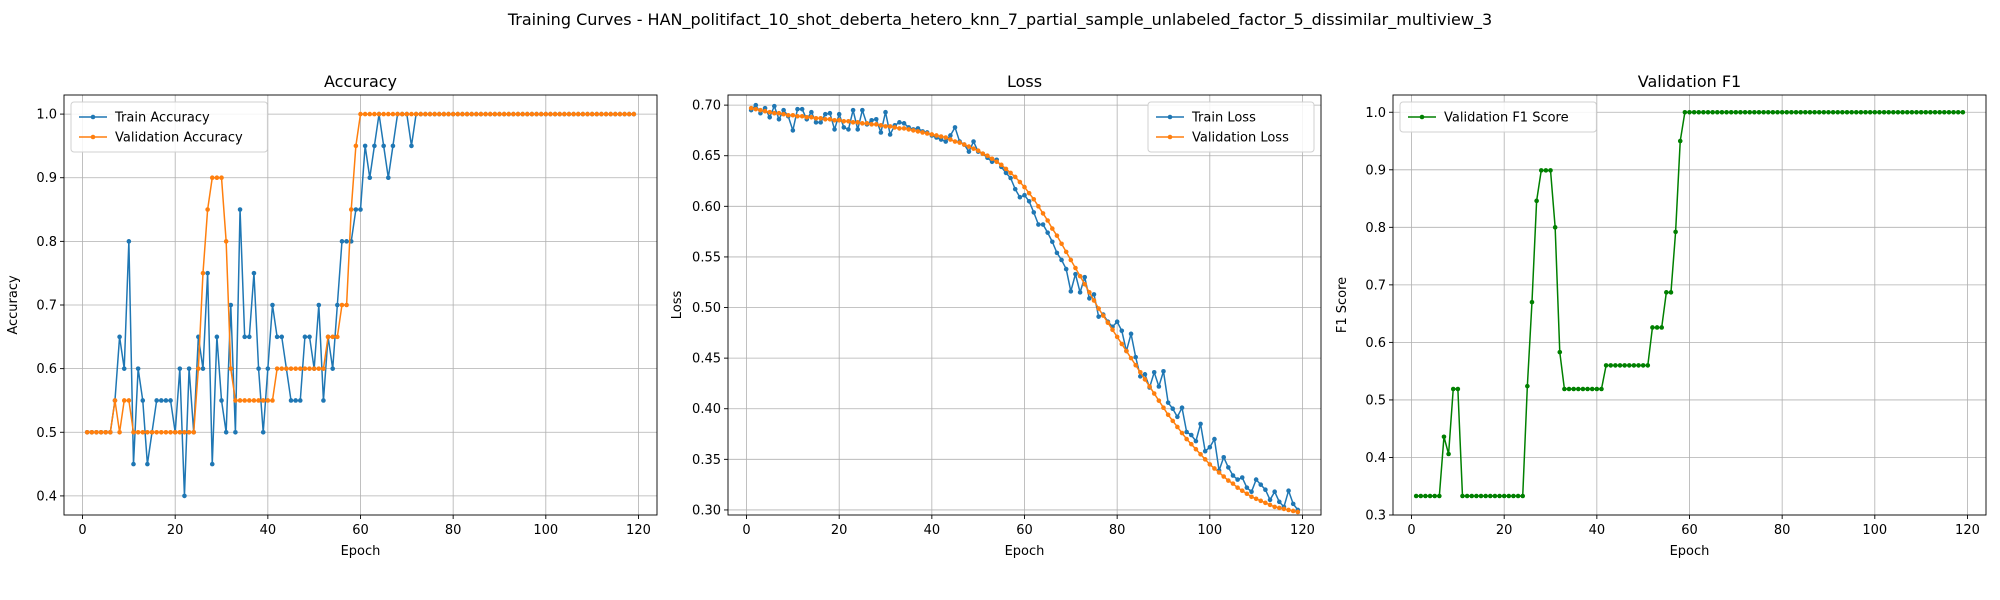 This screenshot has width=2000, height=600. Describe the element at coordinates (1117, 530) in the screenshot. I see `x-tick-label: 80` at that location.